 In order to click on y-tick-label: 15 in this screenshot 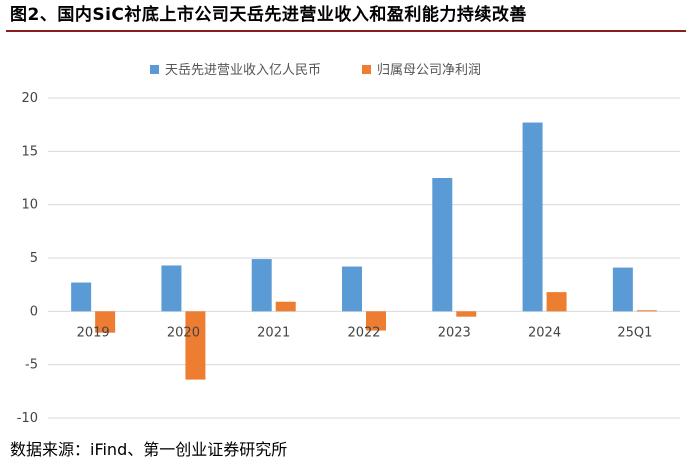, I will do `click(29, 151)`.